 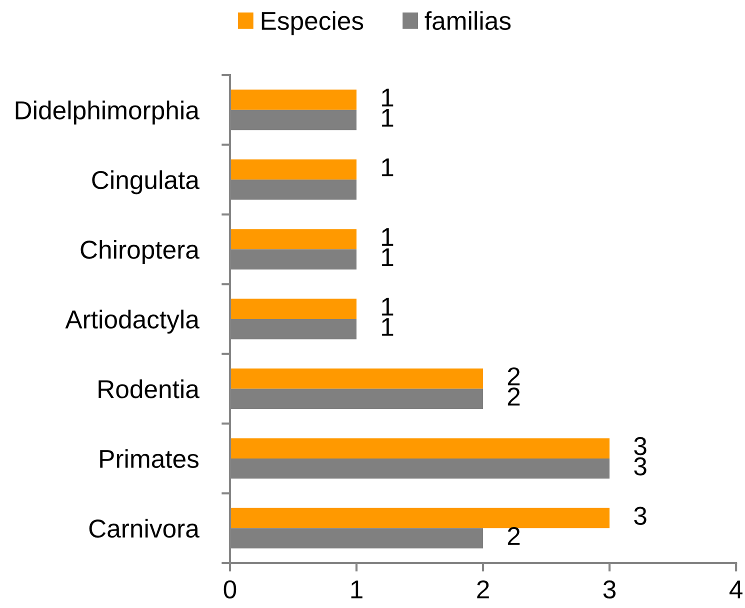 What do you see at coordinates (609, 589) in the screenshot?
I see `x-tick-label: 3` at bounding box center [609, 589].